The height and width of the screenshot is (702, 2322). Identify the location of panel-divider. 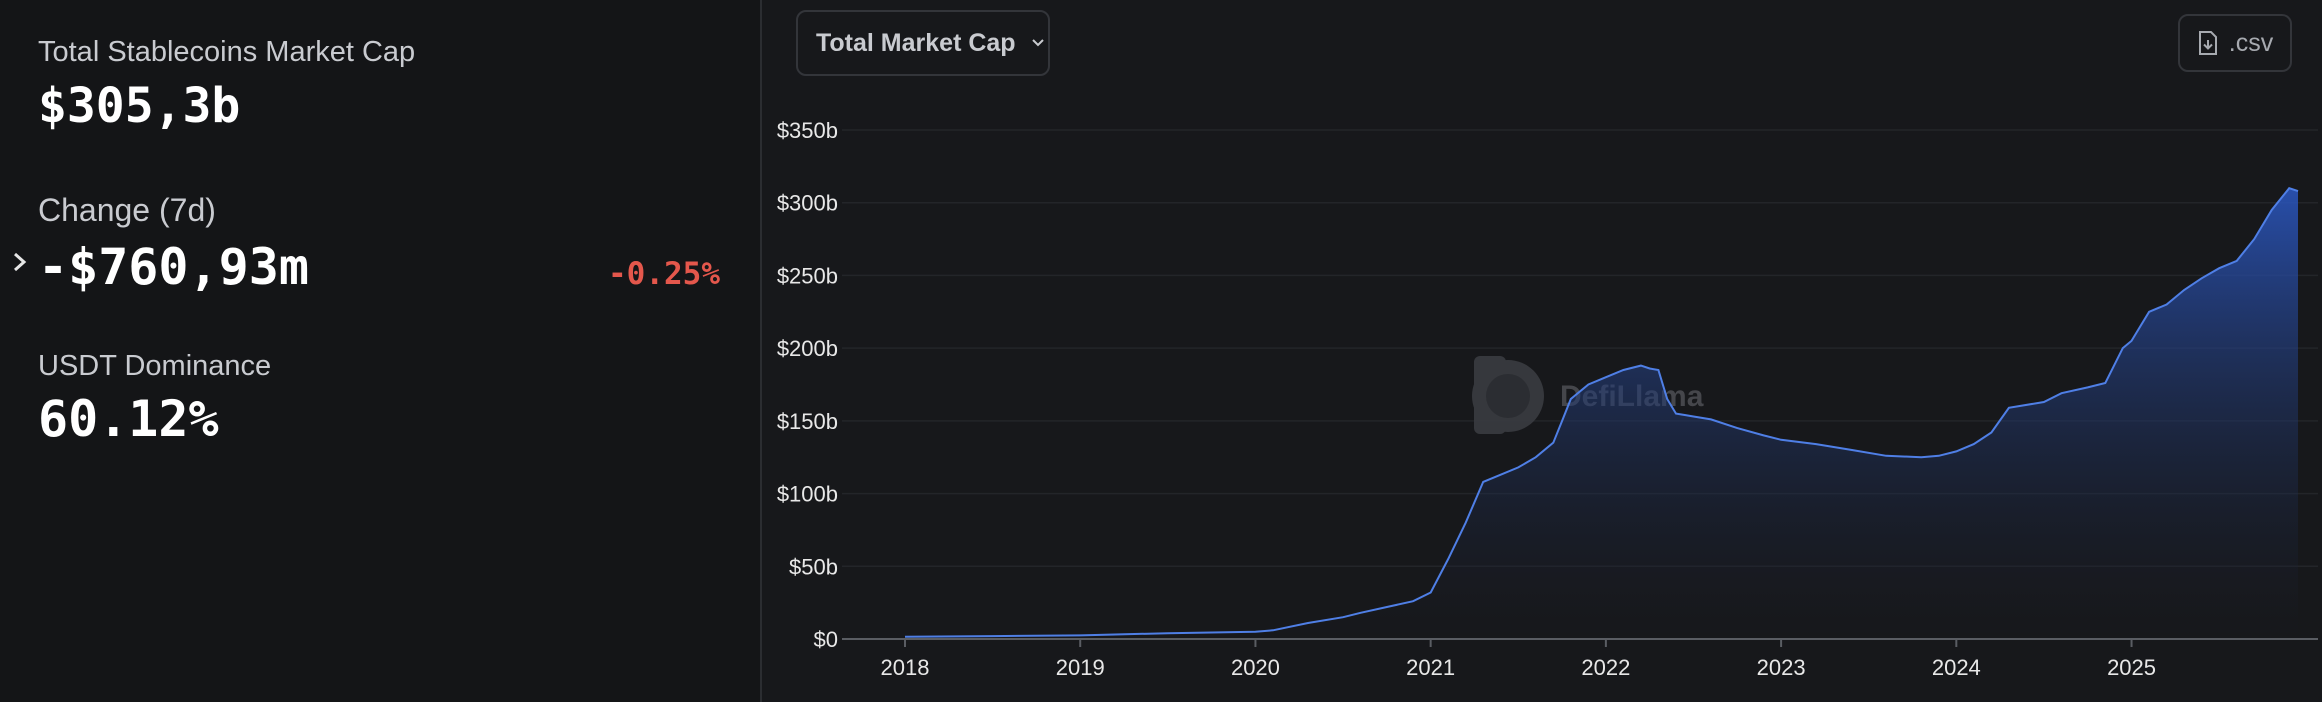
(761, 351).